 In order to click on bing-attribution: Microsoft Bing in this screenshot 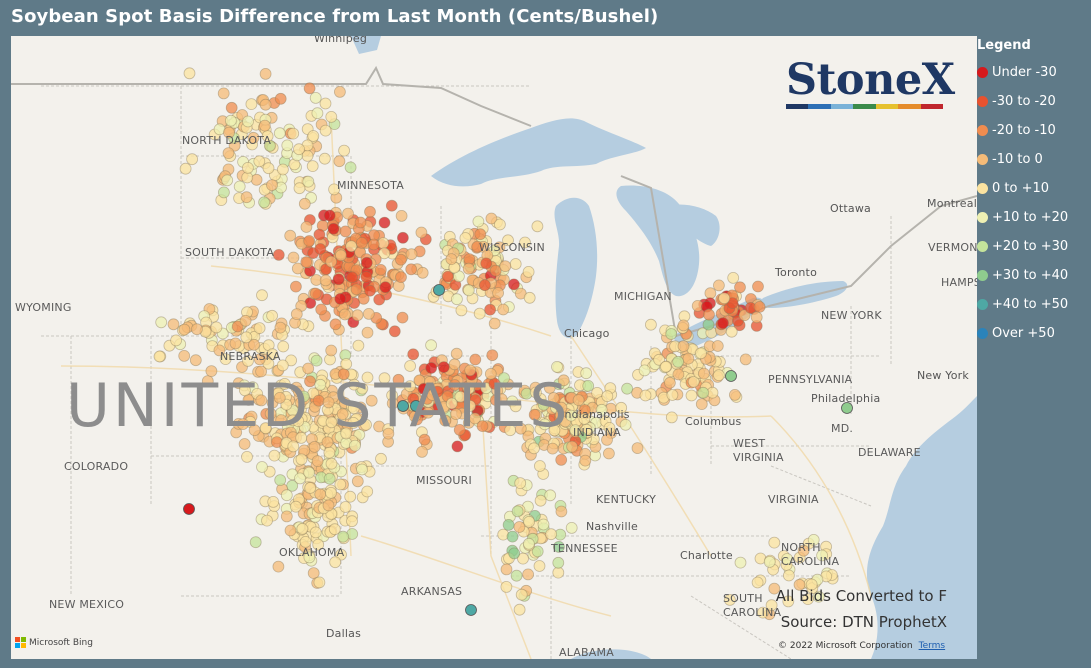, I will do `click(54, 642)`.